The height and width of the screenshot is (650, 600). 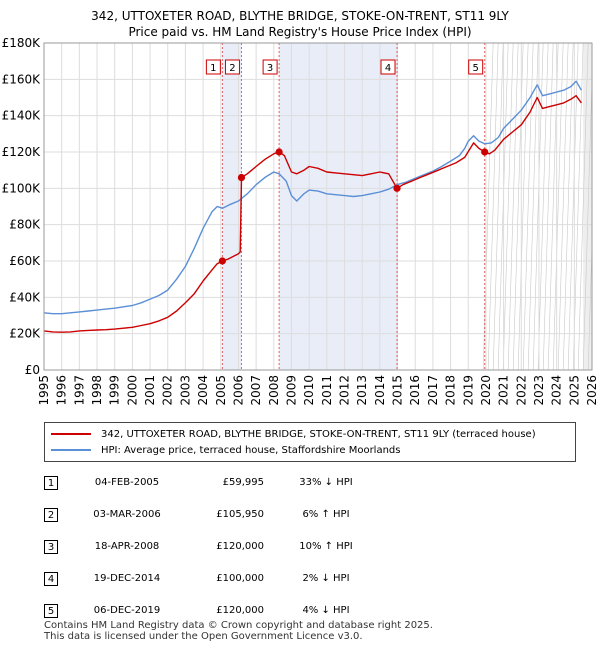 I want to click on sale-number-badge: 3, so click(x=51, y=547).